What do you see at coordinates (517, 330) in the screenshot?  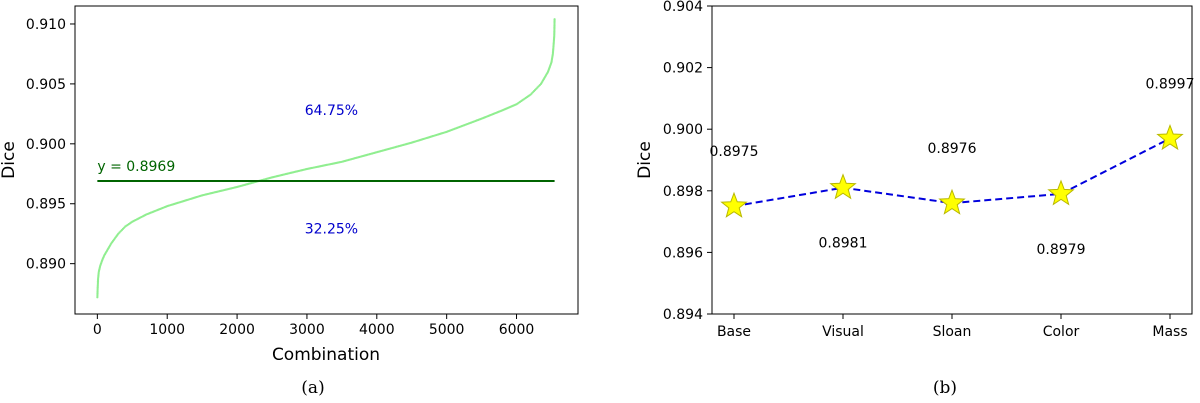 I see `chart-a-x-tick-label: 6000` at bounding box center [517, 330].